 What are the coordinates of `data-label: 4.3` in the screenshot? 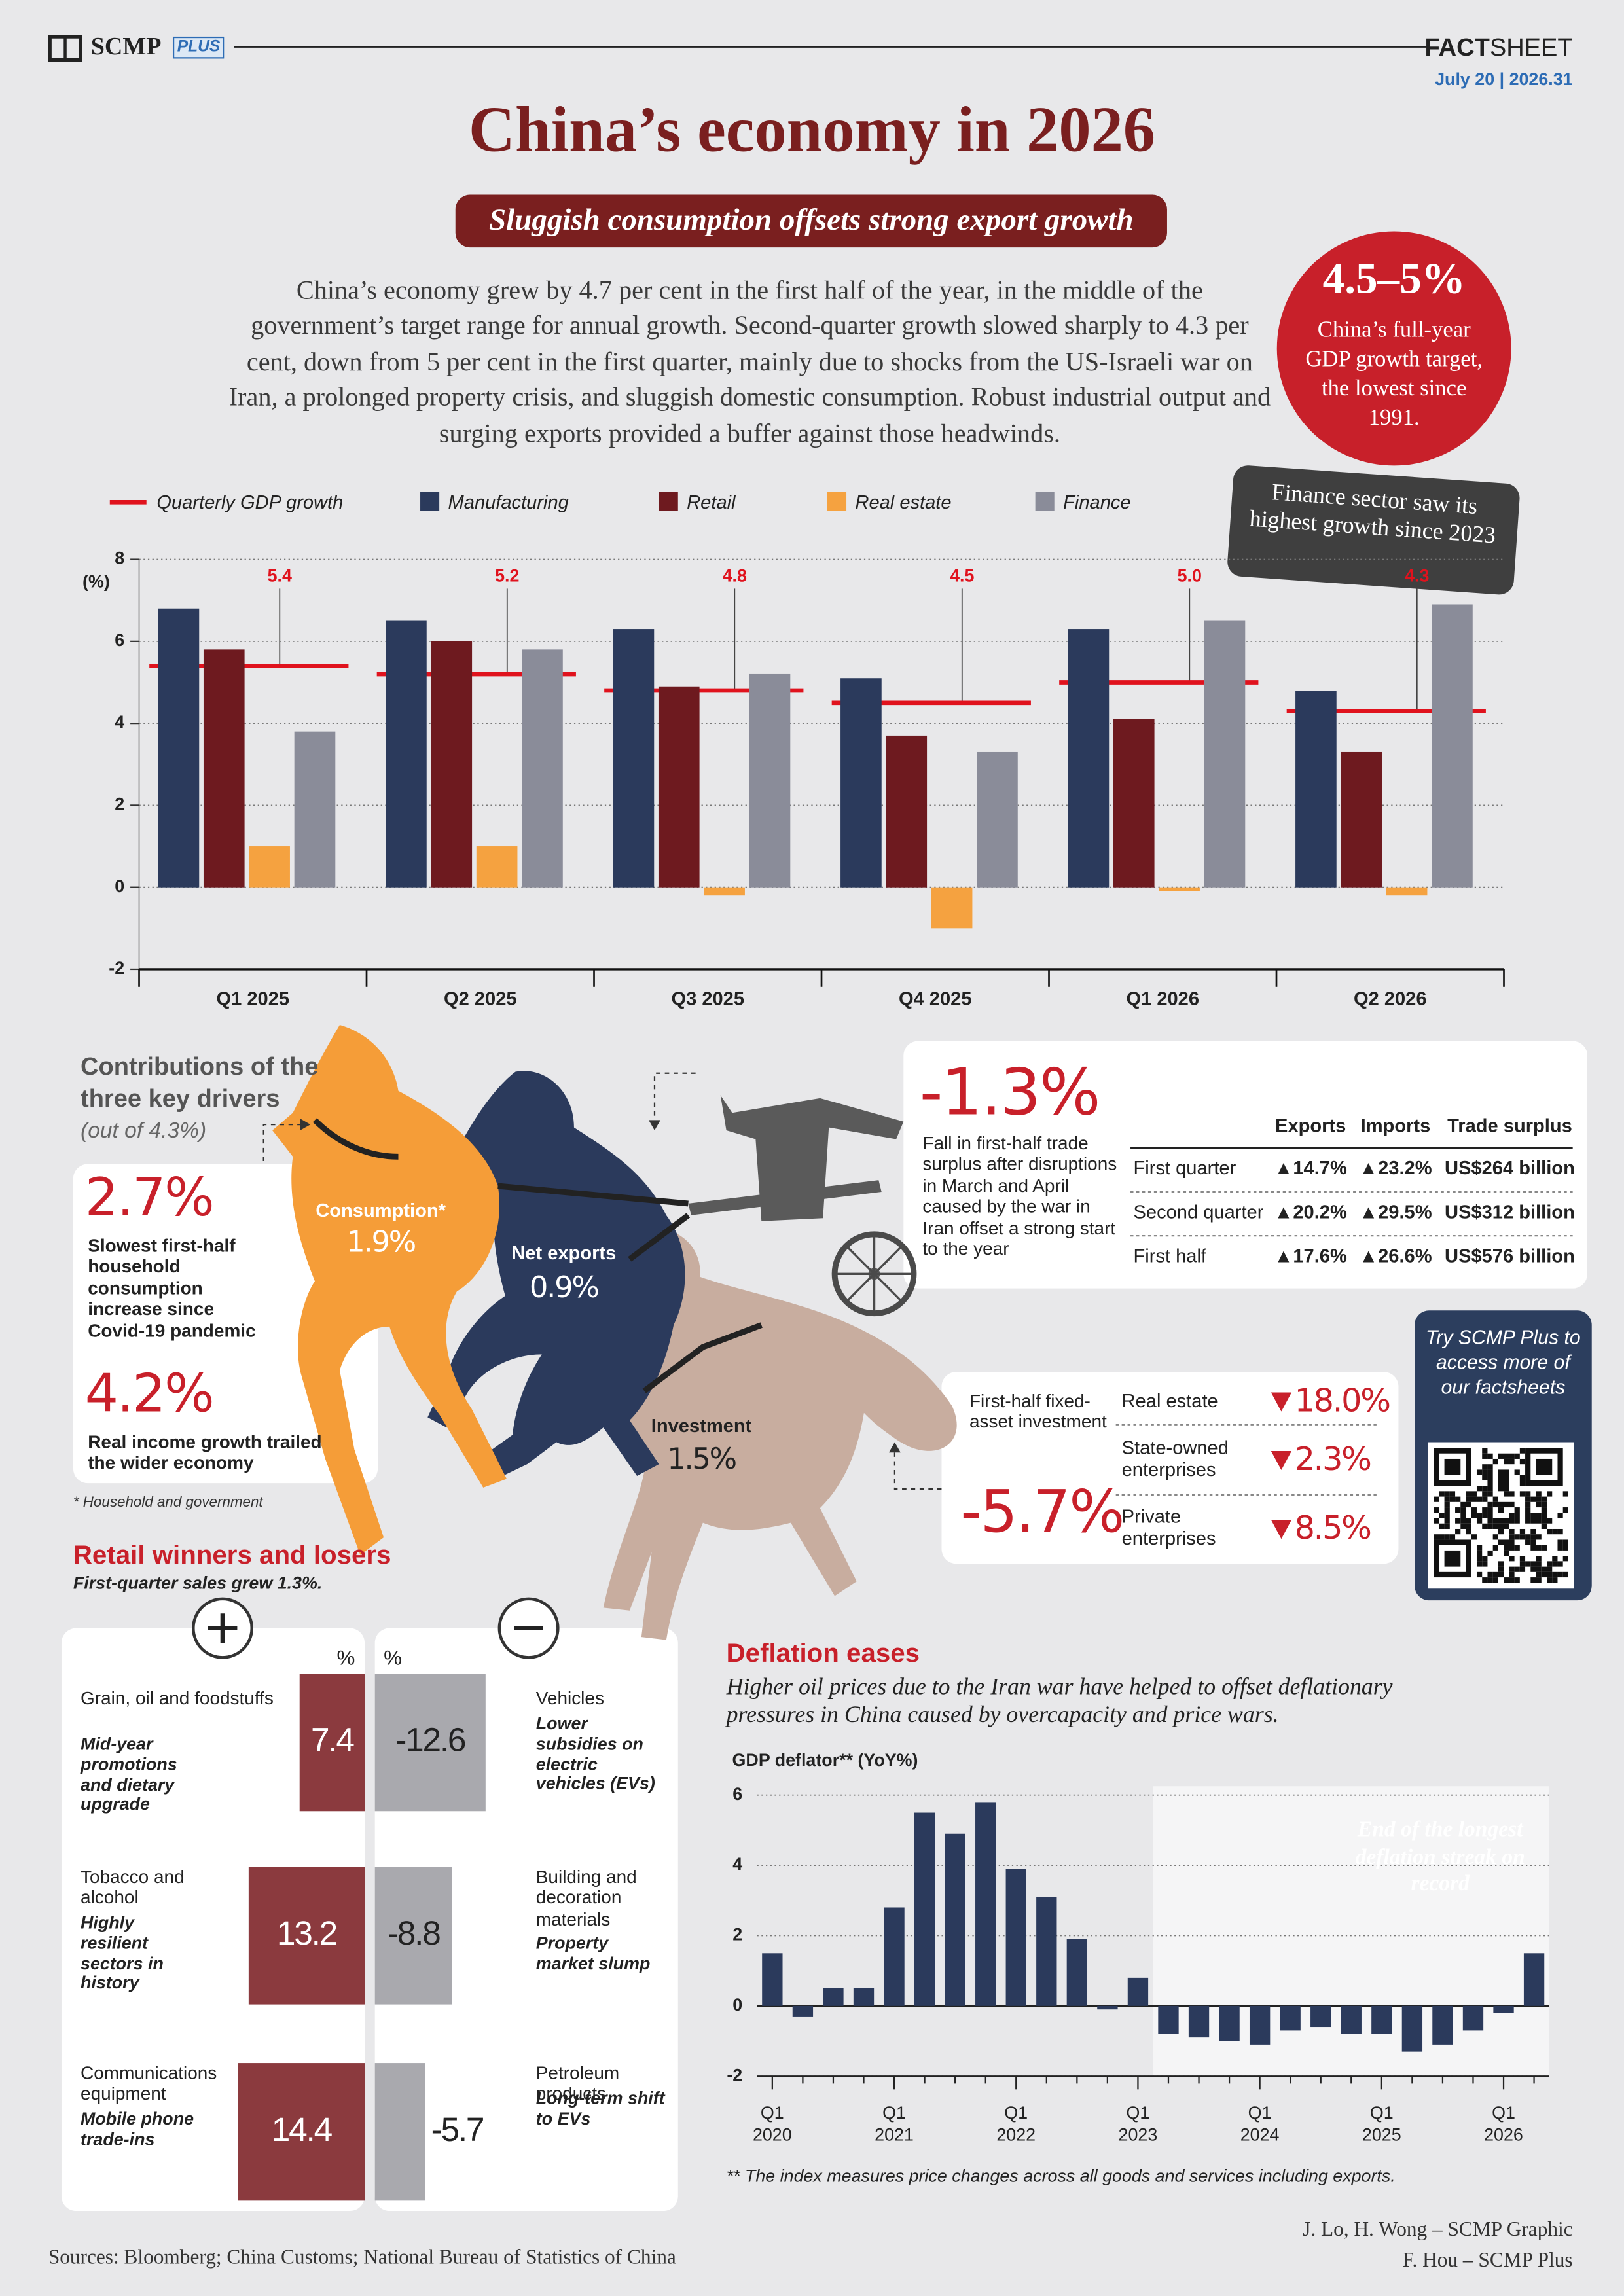 It's located at (1417, 576).